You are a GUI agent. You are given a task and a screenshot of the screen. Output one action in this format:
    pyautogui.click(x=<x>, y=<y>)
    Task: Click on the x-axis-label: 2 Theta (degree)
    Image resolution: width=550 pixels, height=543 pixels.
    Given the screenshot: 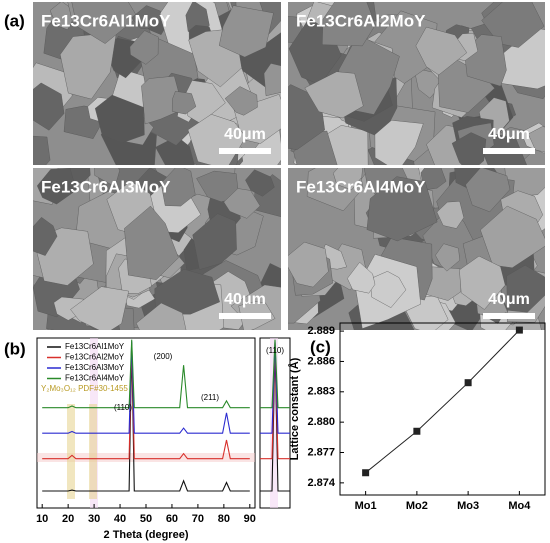 What is the action you would take?
    pyautogui.click(x=146, y=535)
    